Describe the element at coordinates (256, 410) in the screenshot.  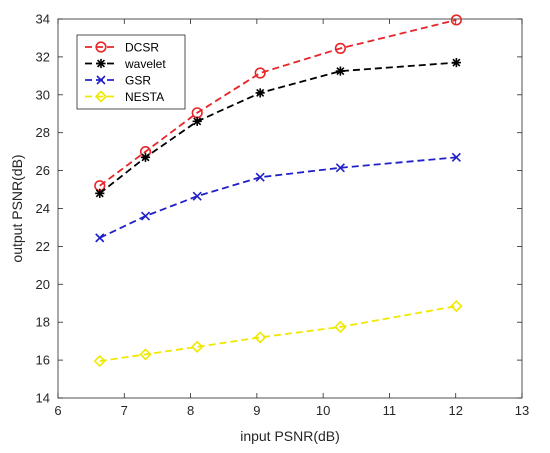
I see `x-tick-label: 9` at that location.